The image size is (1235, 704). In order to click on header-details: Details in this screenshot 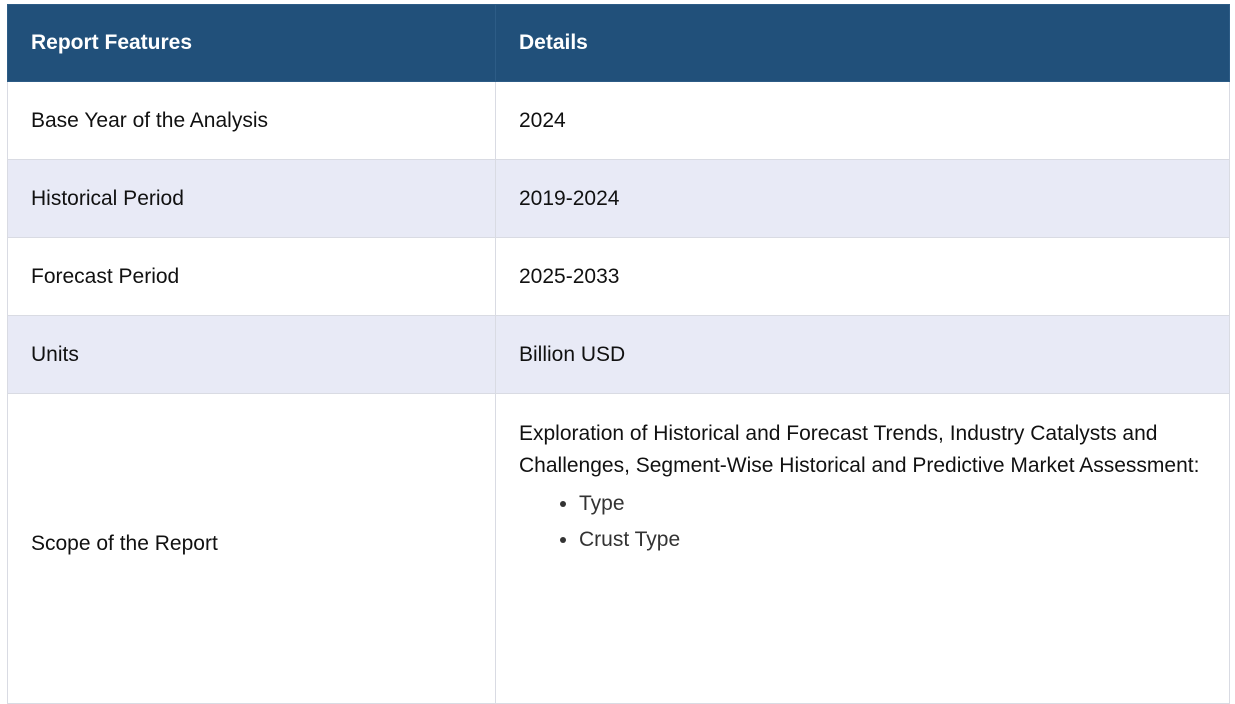, I will do `click(862, 43)`.